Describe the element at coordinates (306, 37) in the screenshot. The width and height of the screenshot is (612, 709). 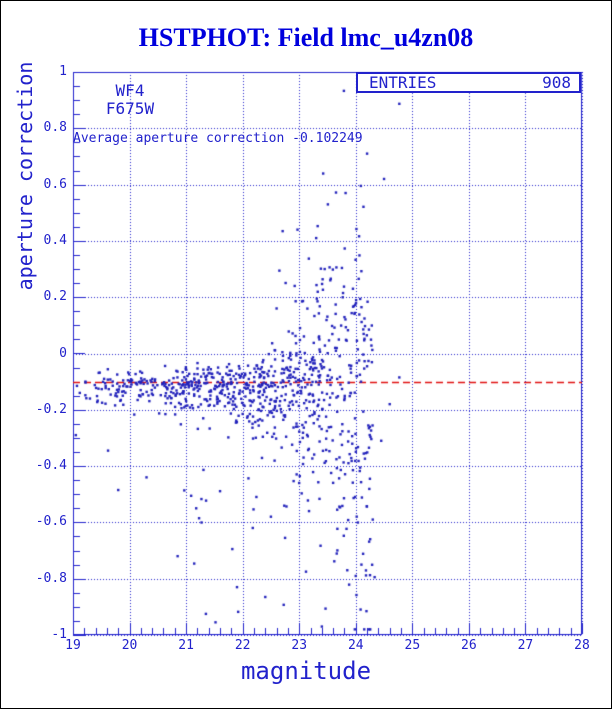
I see `page-title: HSTPHOT: Field lmc_u4zn08` at that location.